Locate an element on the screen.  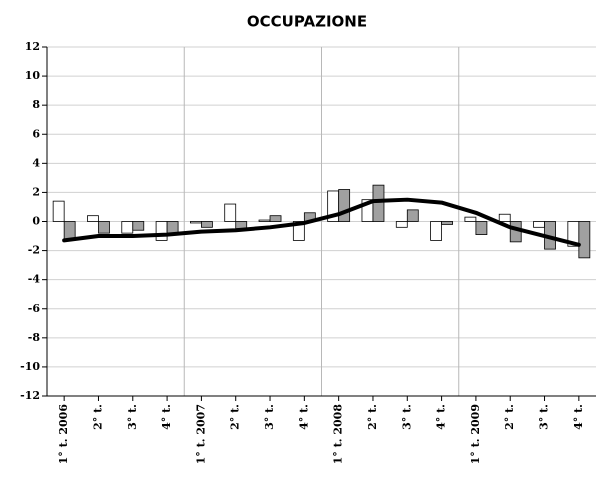
y-tick-label: 12 is located at coordinates (32, 46).